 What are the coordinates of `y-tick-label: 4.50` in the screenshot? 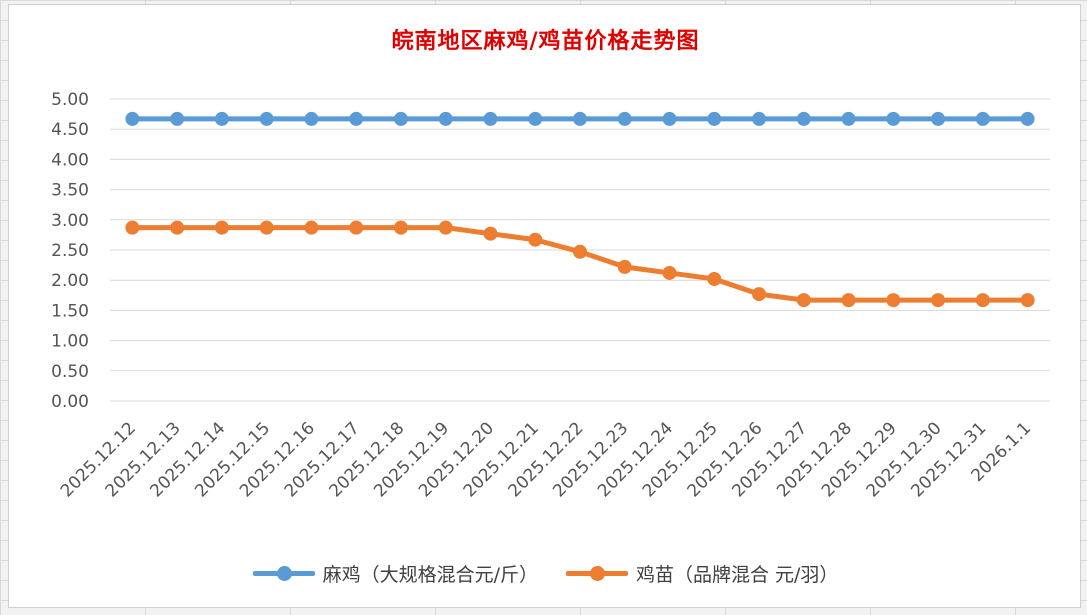 It's located at (70, 130).